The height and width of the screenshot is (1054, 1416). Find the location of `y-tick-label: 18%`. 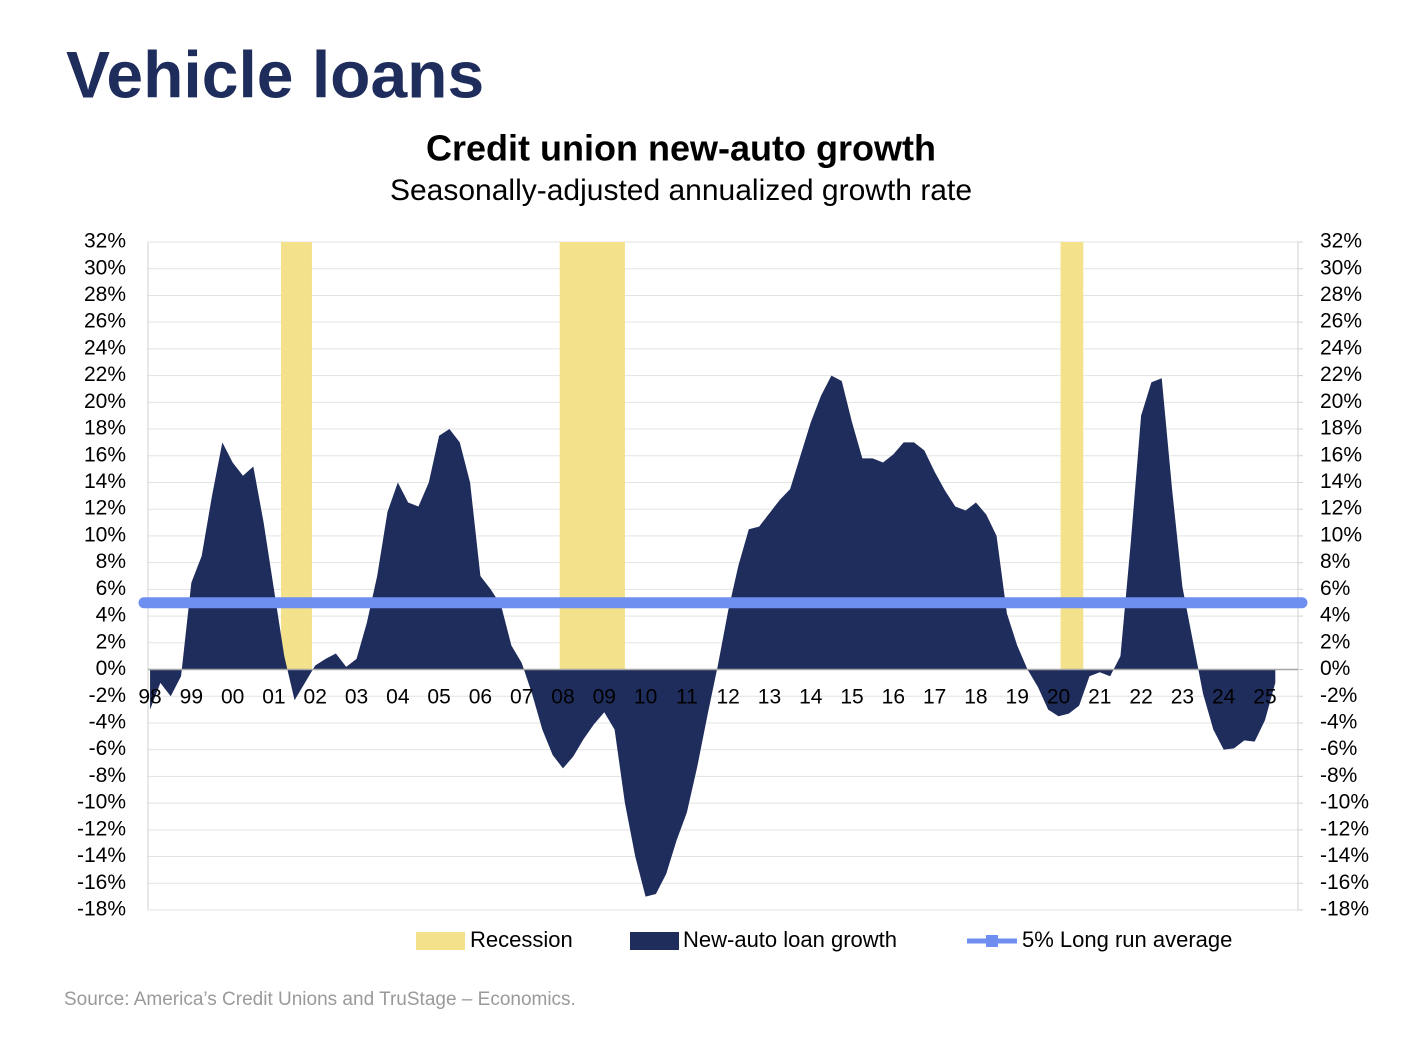

y-tick-label: 18% is located at coordinates (105, 428).